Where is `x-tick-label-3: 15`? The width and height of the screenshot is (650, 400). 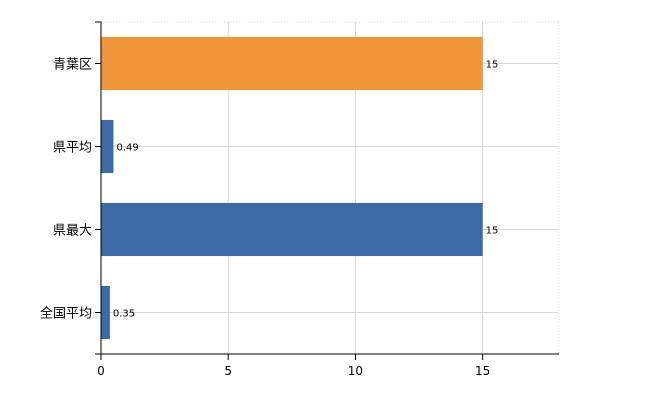 x-tick-label-3: 15 is located at coordinates (482, 371).